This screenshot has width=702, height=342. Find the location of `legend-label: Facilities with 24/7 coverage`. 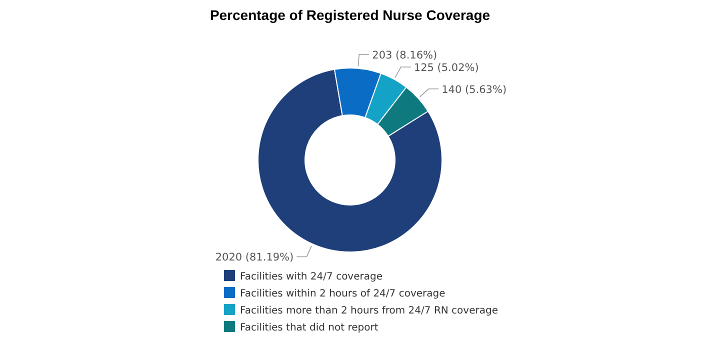

legend-label: Facilities with 24/7 coverage is located at coordinates (311, 277).